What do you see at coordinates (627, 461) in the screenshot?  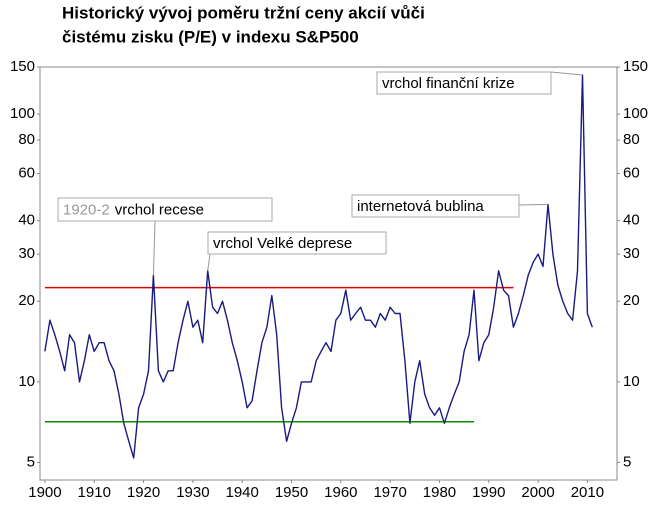 I see `y2-tick-label: 5` at bounding box center [627, 461].